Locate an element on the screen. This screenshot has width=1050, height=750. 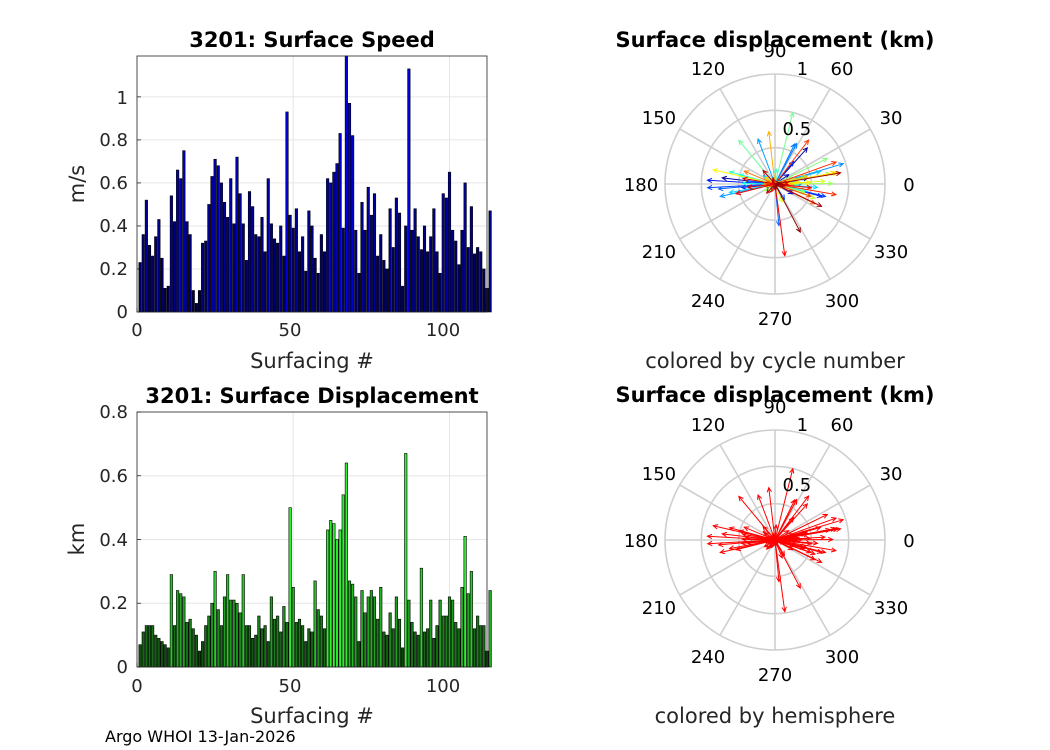
polar-hemisphere-radius-label: 1 is located at coordinates (802, 425).